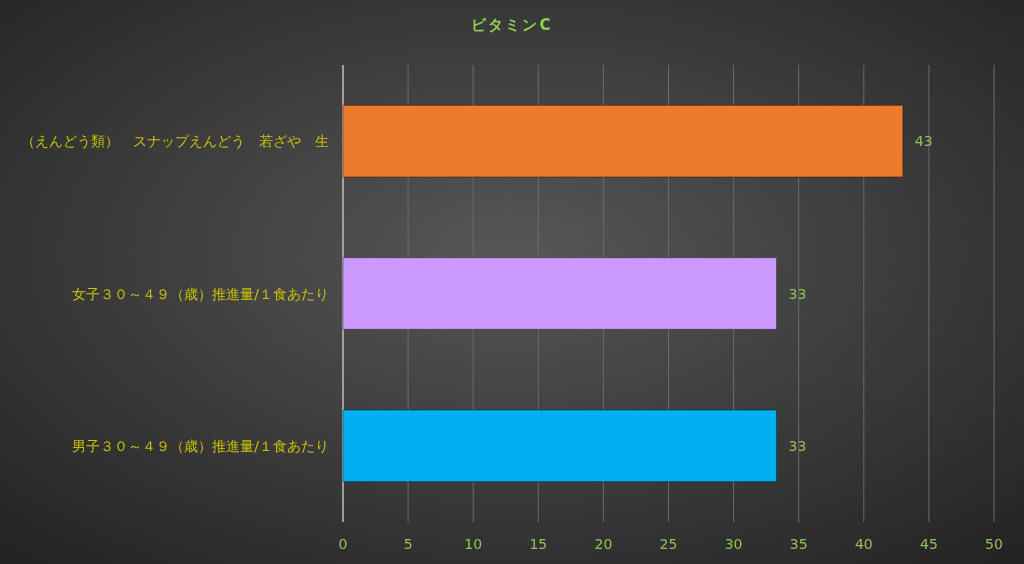 The width and height of the screenshot is (1024, 564). What do you see at coordinates (408, 544) in the screenshot?
I see `x-tick-label: 5` at bounding box center [408, 544].